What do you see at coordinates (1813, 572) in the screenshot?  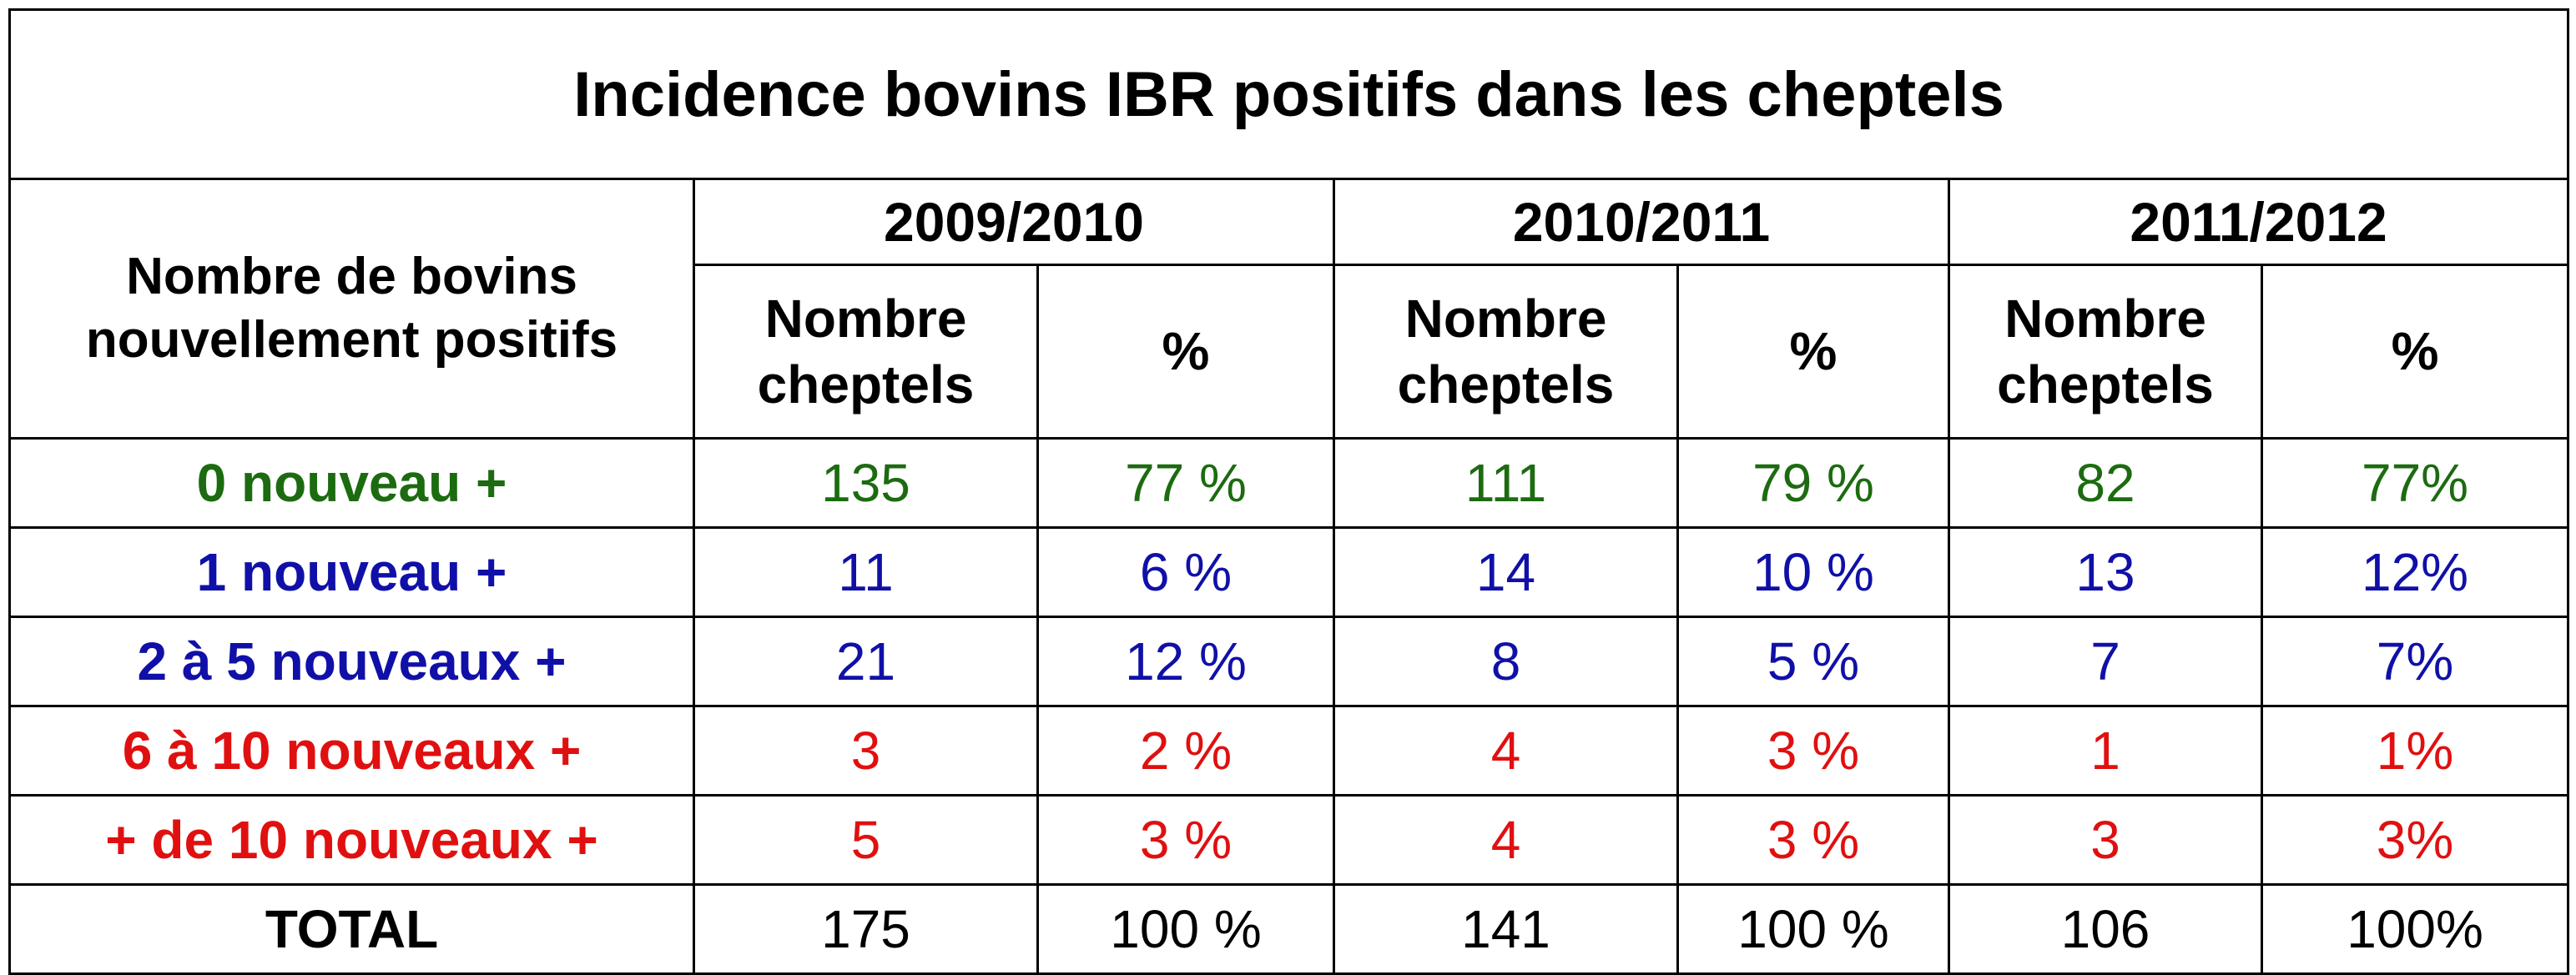 I see `table-cell: 10 %` at bounding box center [1813, 572].